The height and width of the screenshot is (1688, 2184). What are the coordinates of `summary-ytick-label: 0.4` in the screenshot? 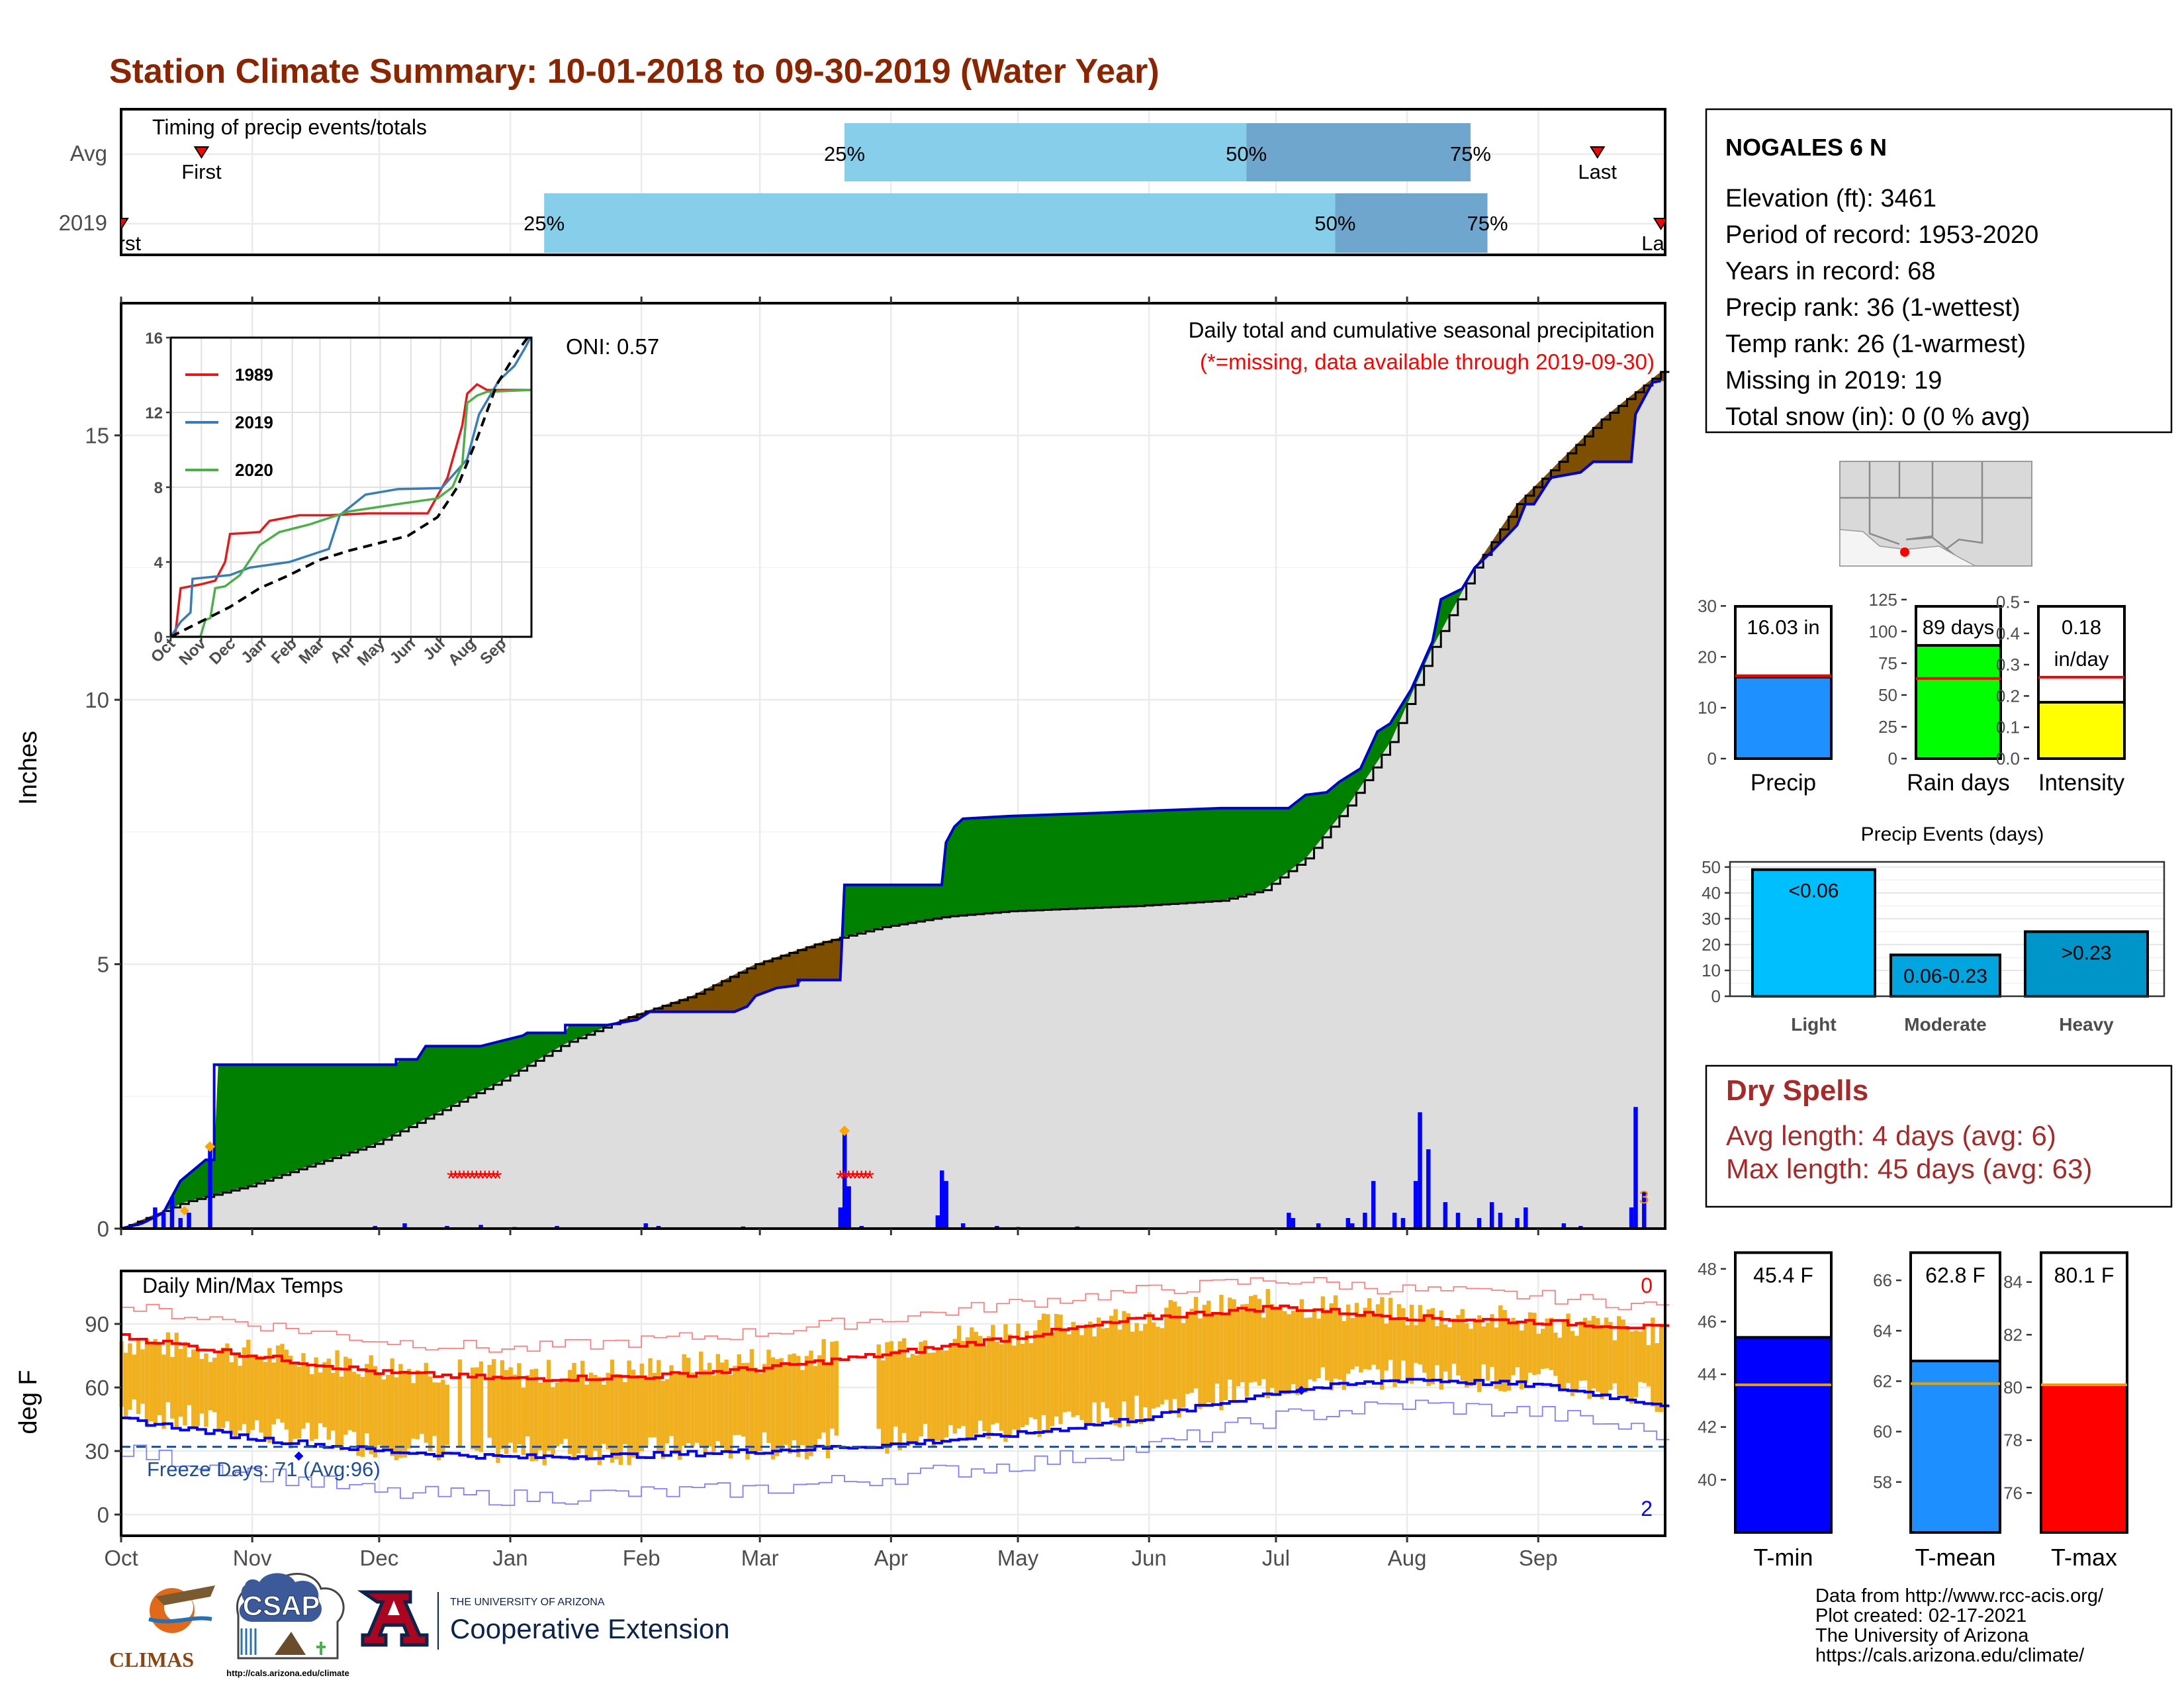 It's located at (2008, 633).